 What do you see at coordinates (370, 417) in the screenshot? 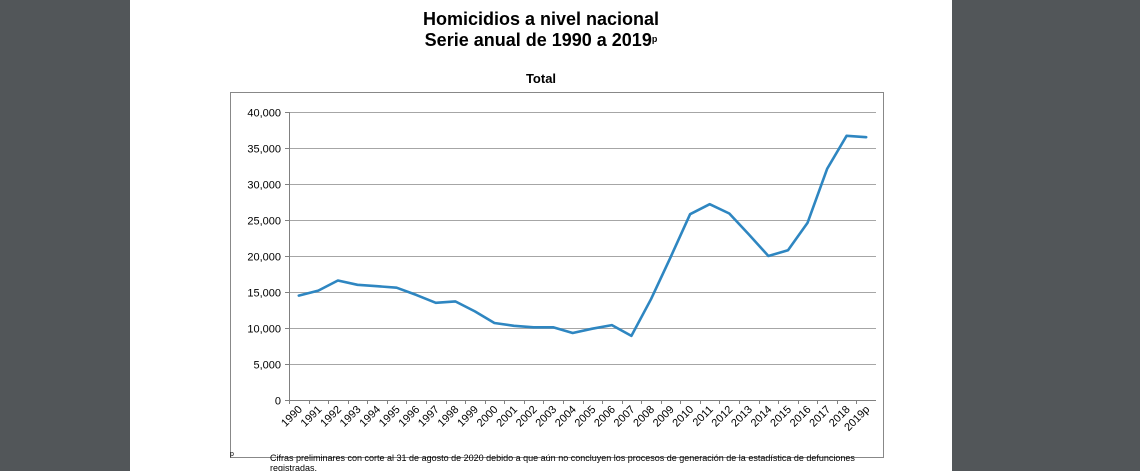
I see `x-tick-label: 1994` at bounding box center [370, 417].